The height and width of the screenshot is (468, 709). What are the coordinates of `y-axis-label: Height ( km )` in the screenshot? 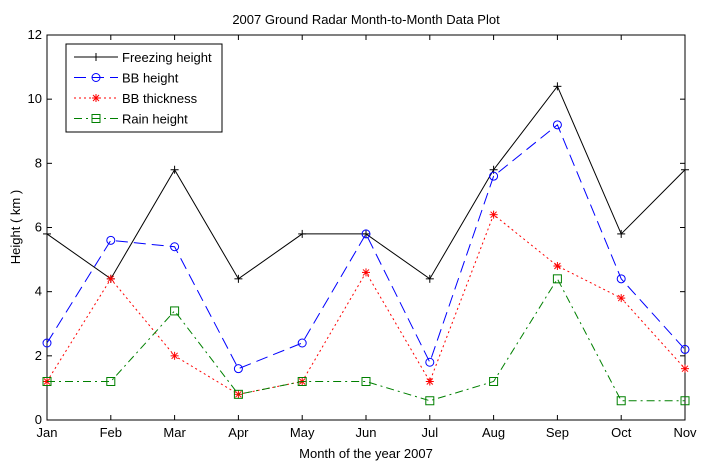 It's located at (15, 227).